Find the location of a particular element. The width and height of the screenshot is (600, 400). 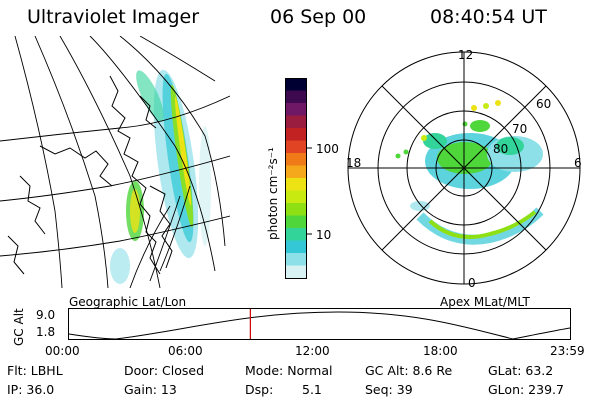

dsp-value: 5.1 is located at coordinates (312, 389).